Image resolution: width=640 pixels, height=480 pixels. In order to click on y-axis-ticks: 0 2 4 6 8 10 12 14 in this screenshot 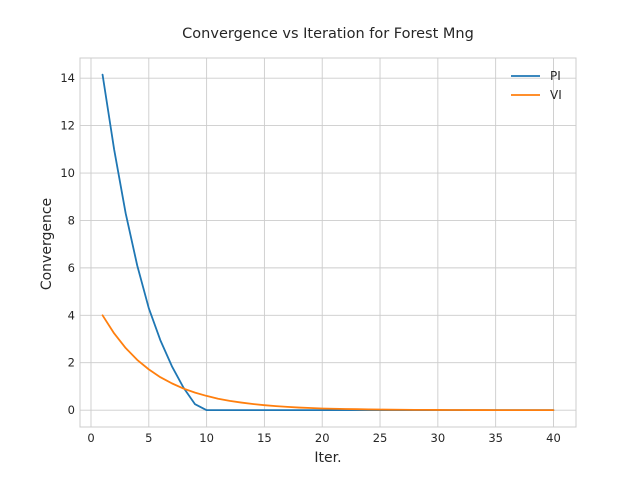, I will do `click(67, 244)`.